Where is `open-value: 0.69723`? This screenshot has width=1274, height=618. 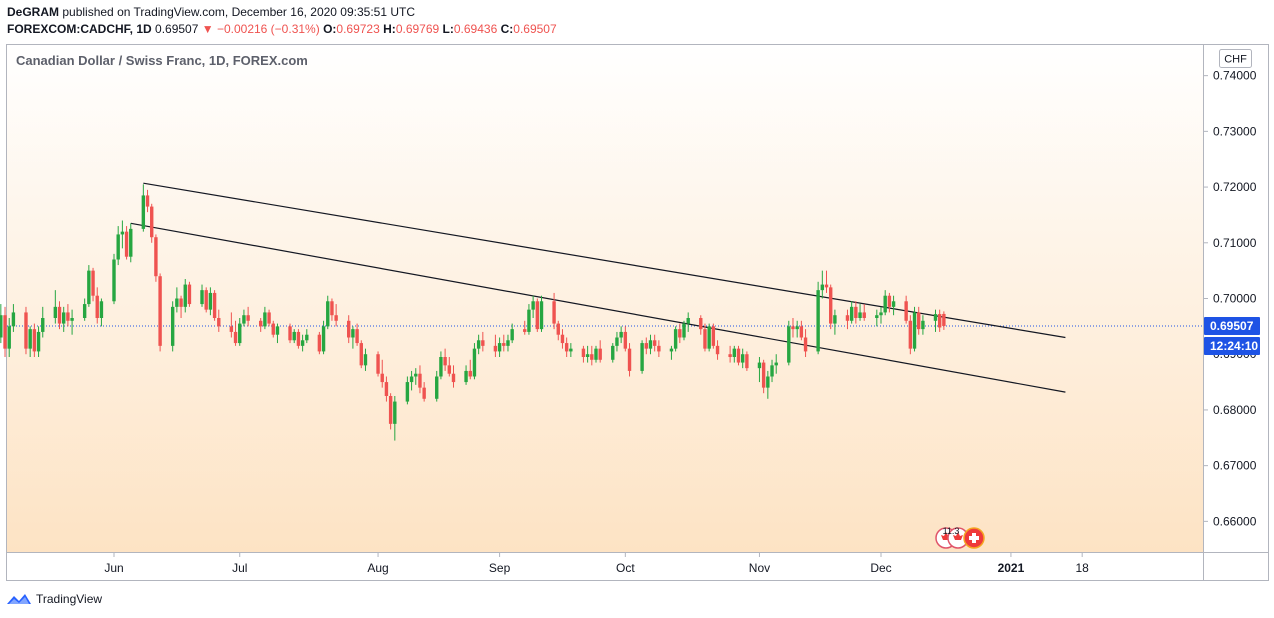
open-value: 0.69723 is located at coordinates (358, 29).